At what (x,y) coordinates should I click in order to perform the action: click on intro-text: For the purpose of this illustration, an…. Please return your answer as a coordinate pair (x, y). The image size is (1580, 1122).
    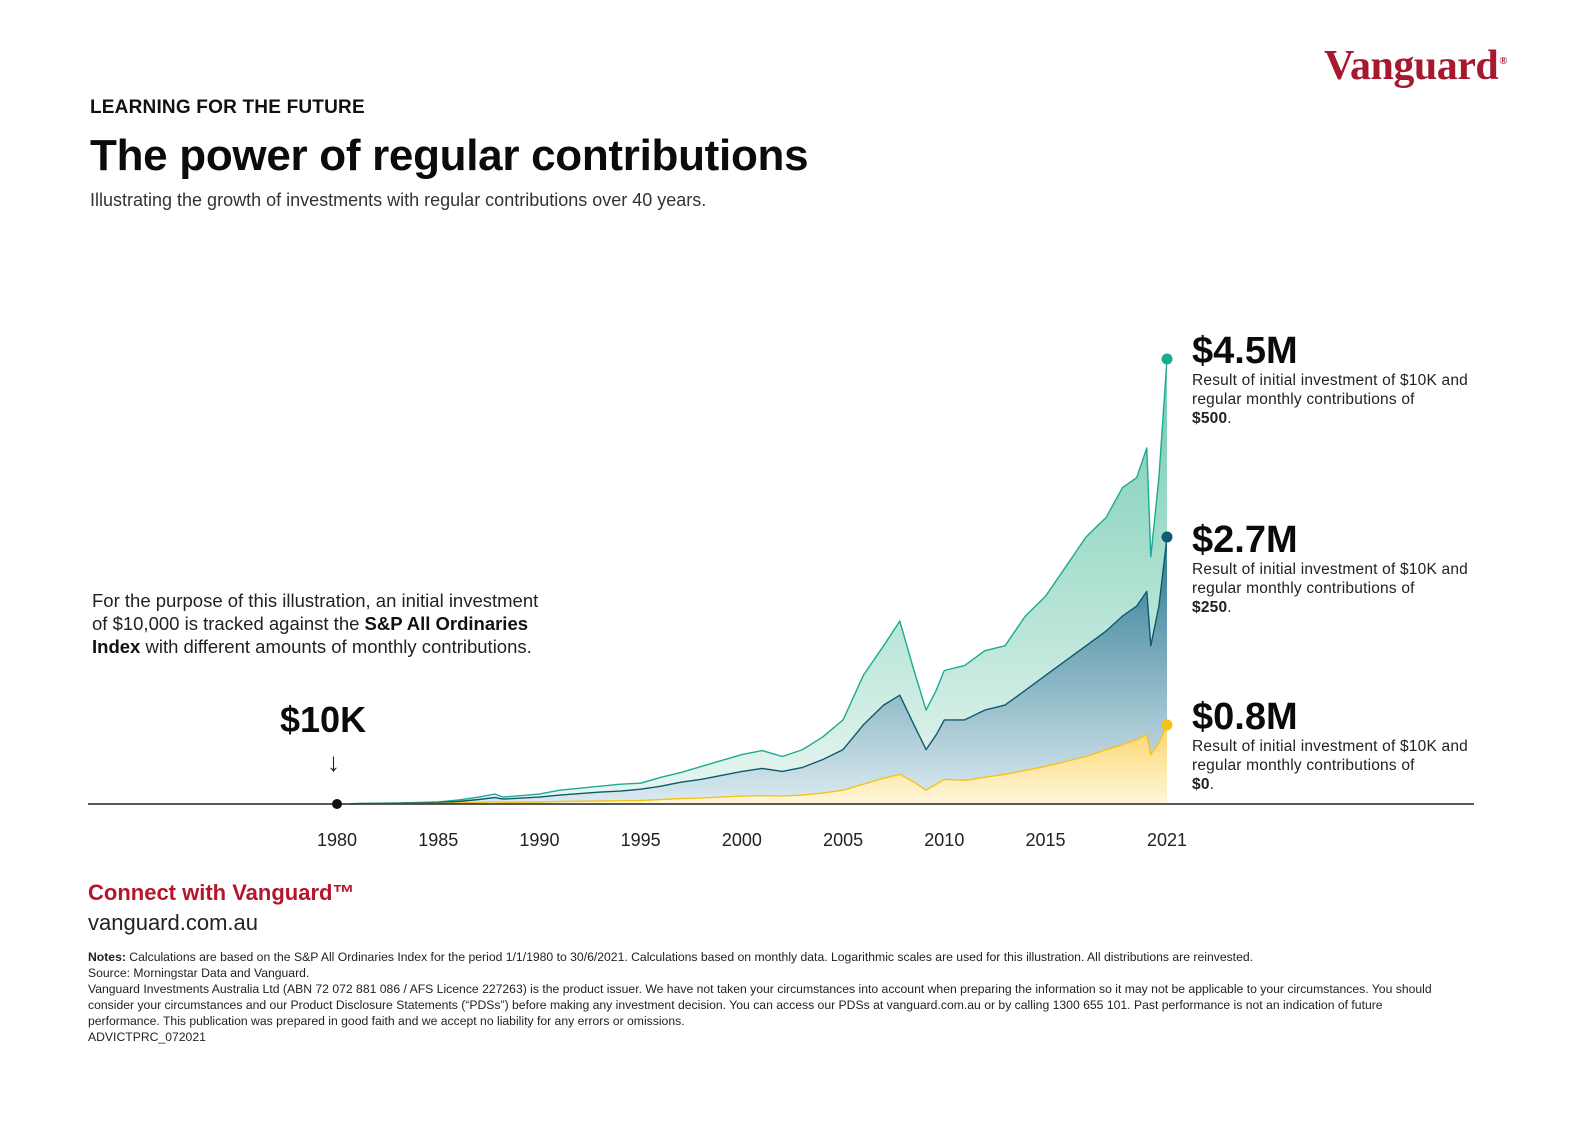
    Looking at the image, I should click on (315, 623).